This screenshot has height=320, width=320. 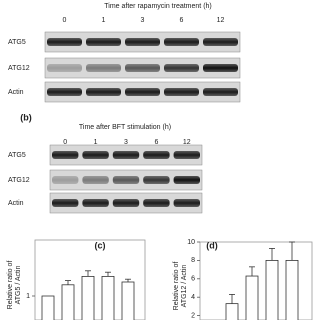 I want to click on blot-title: Time after rapamycin treatment (h), so click(x=158, y=6).